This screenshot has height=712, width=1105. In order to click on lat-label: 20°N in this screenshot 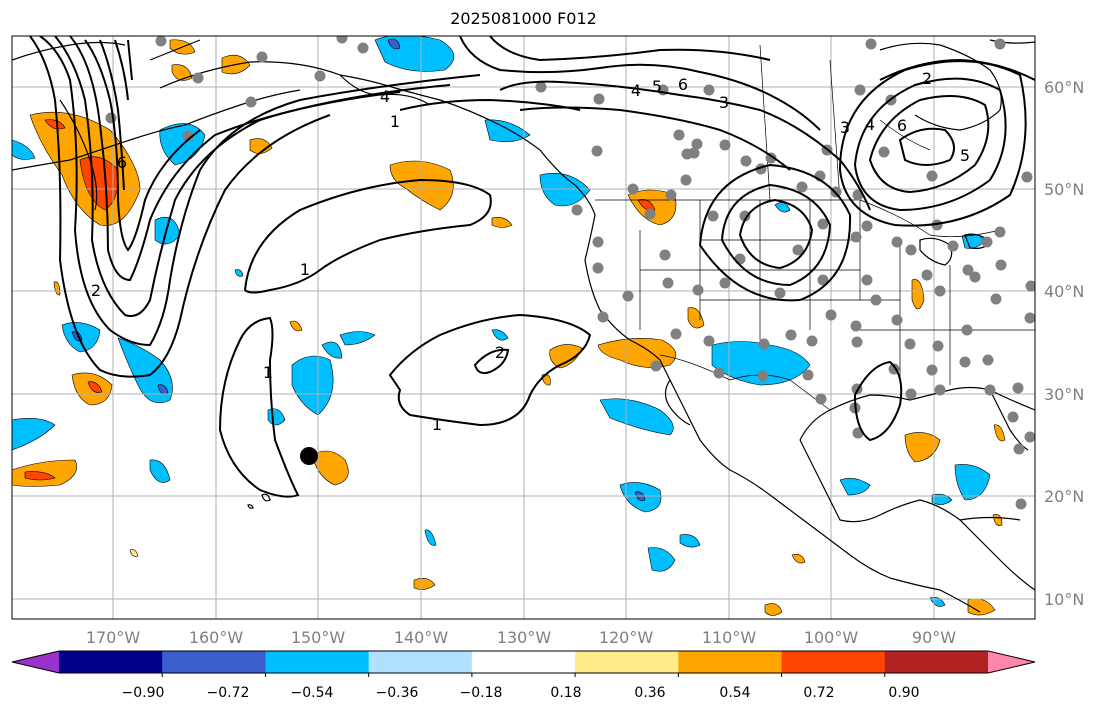, I will do `click(1064, 496)`.